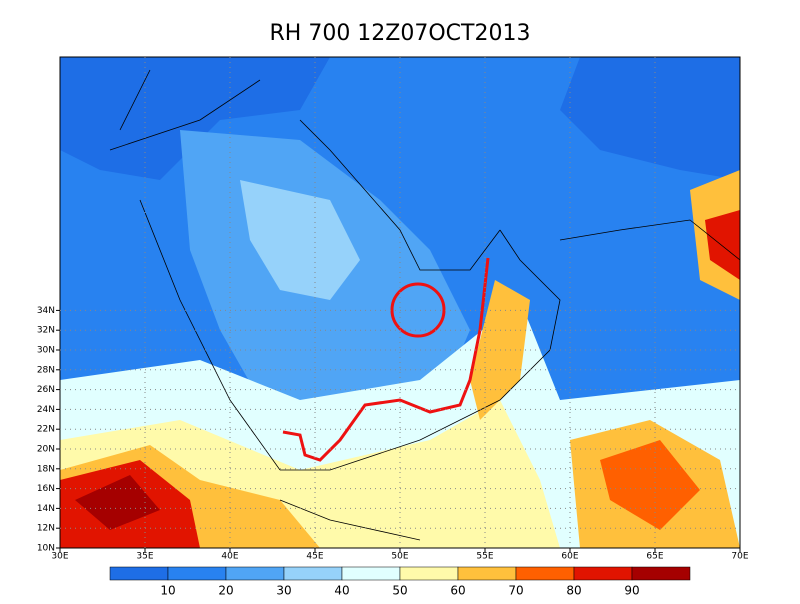  Describe the element at coordinates (46, 489) in the screenshot. I see `lat-label: 16N` at that location.